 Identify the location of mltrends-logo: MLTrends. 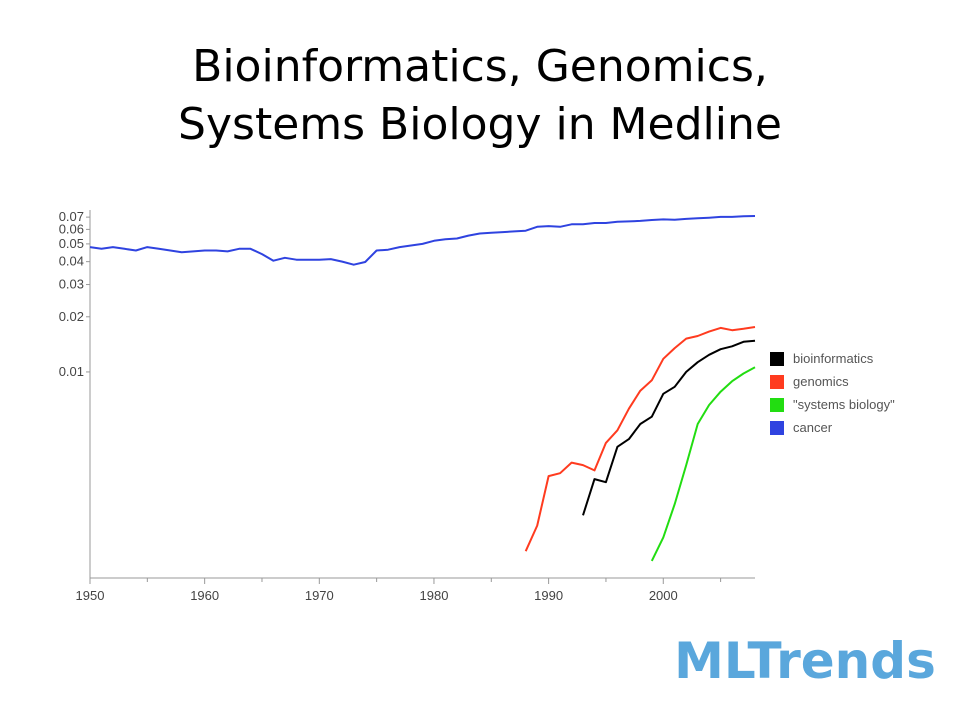
(805, 661).